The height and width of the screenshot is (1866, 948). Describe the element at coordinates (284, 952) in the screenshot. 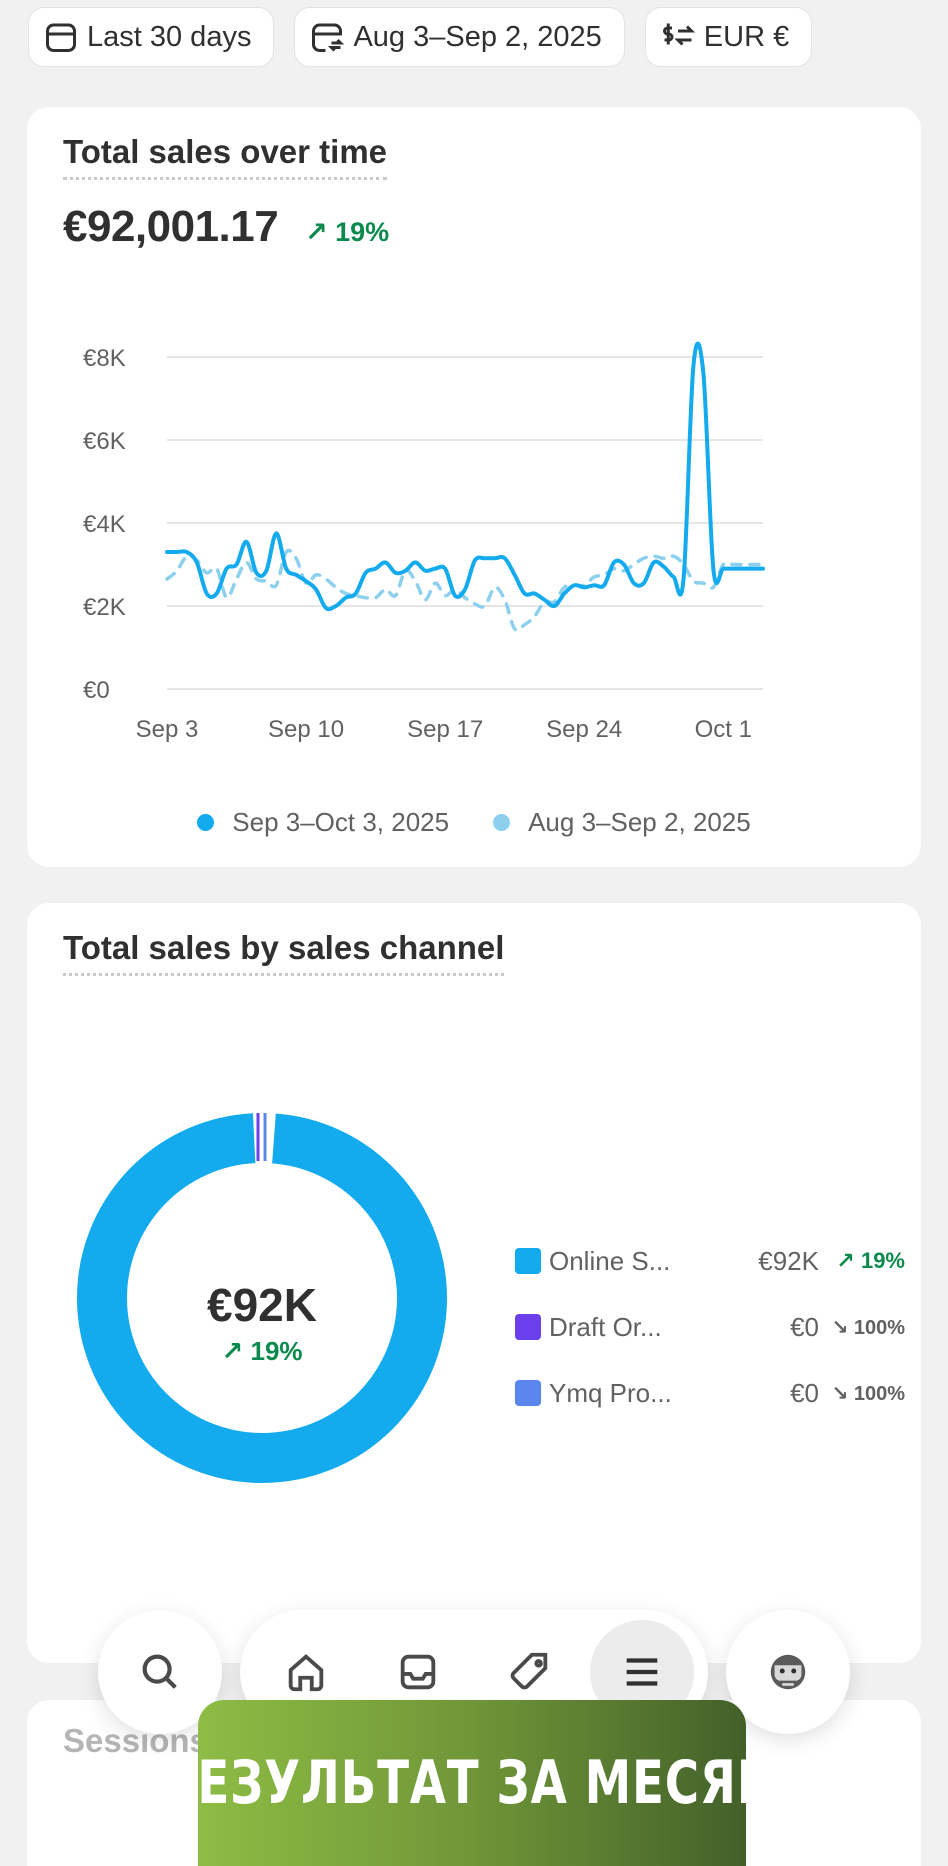

I see `sales-by-channel-title: Total sales by sales channel` at that location.